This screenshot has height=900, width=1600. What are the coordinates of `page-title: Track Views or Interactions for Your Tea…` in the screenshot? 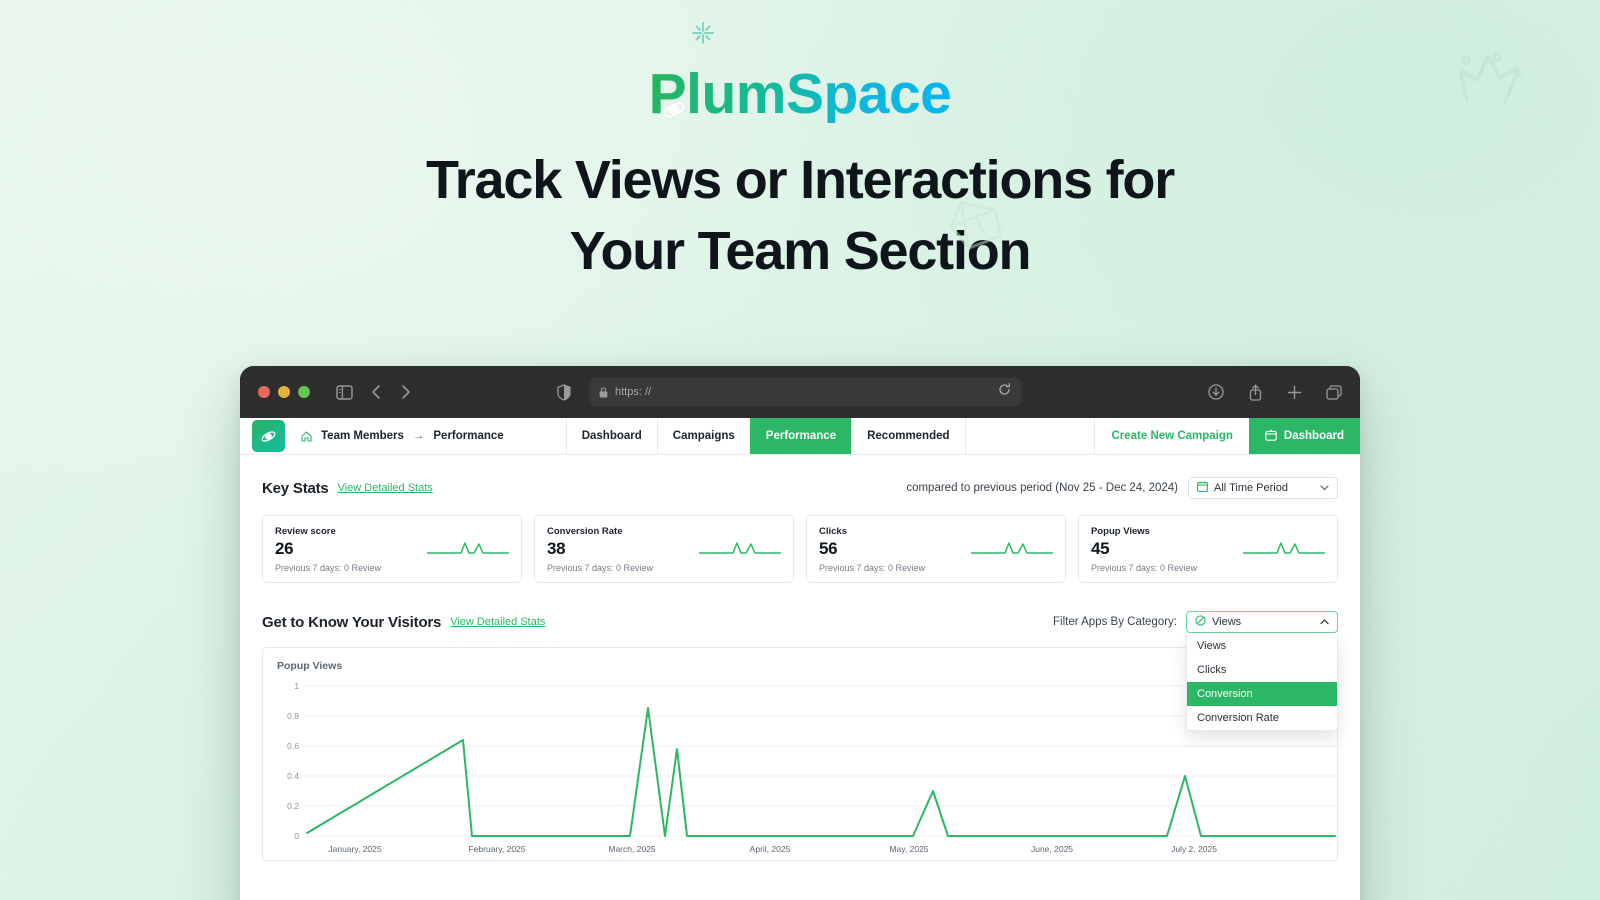 It's located at (800, 216).